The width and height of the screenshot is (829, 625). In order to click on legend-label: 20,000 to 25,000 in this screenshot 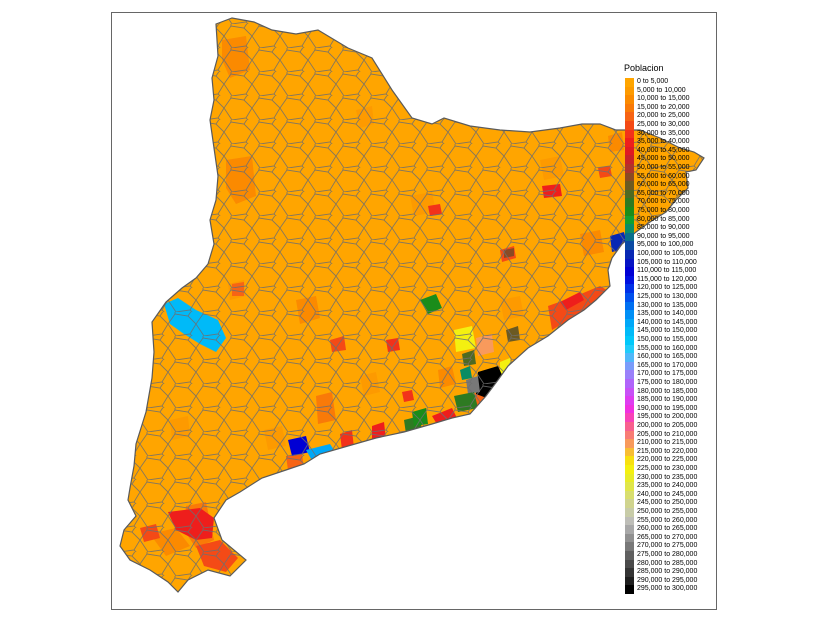, I will do `click(663, 116)`.